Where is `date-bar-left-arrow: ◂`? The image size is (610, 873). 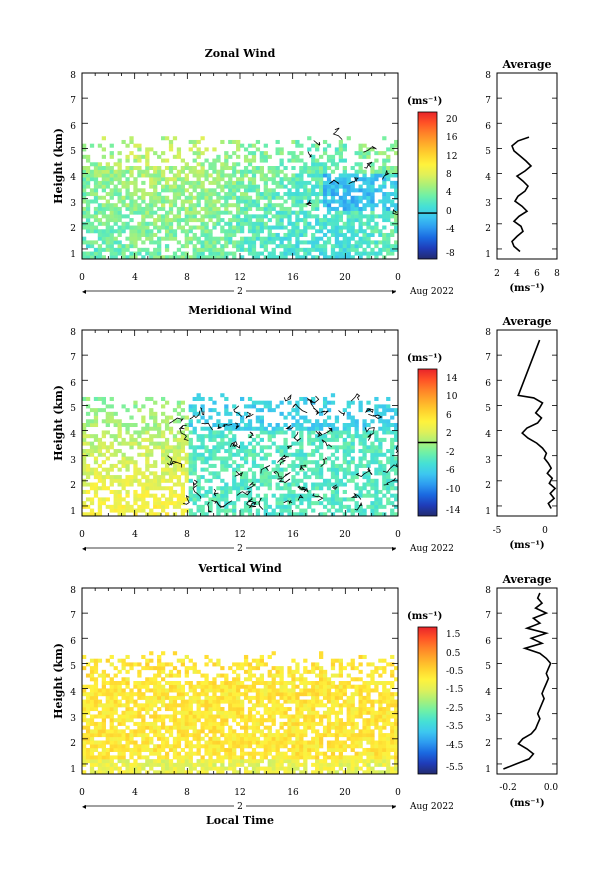 date-bar-left-arrow: ◂ is located at coordinates (84, 291).